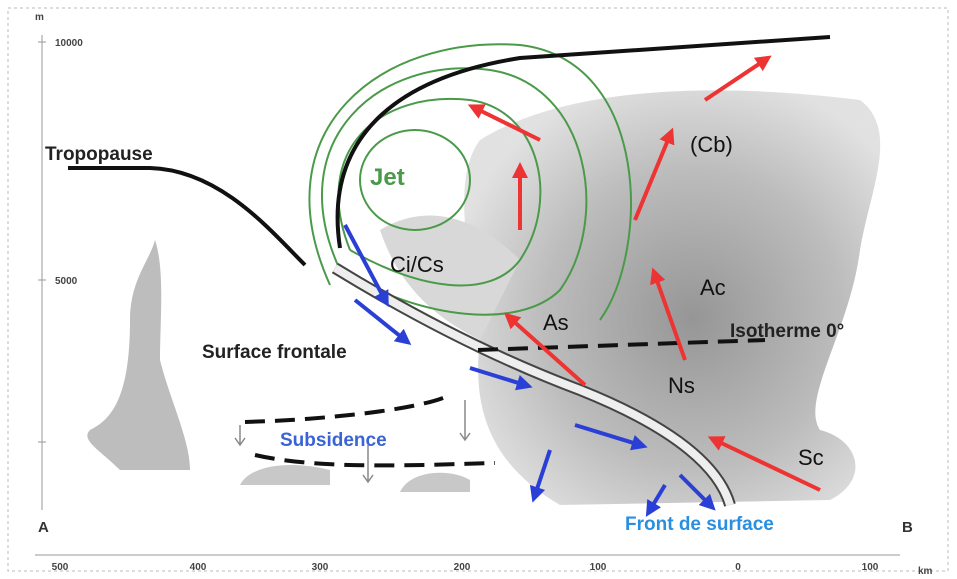 The height and width of the screenshot is (579, 957). Describe the element at coordinates (60, 567) in the screenshot. I see `x-label: 500` at that location.